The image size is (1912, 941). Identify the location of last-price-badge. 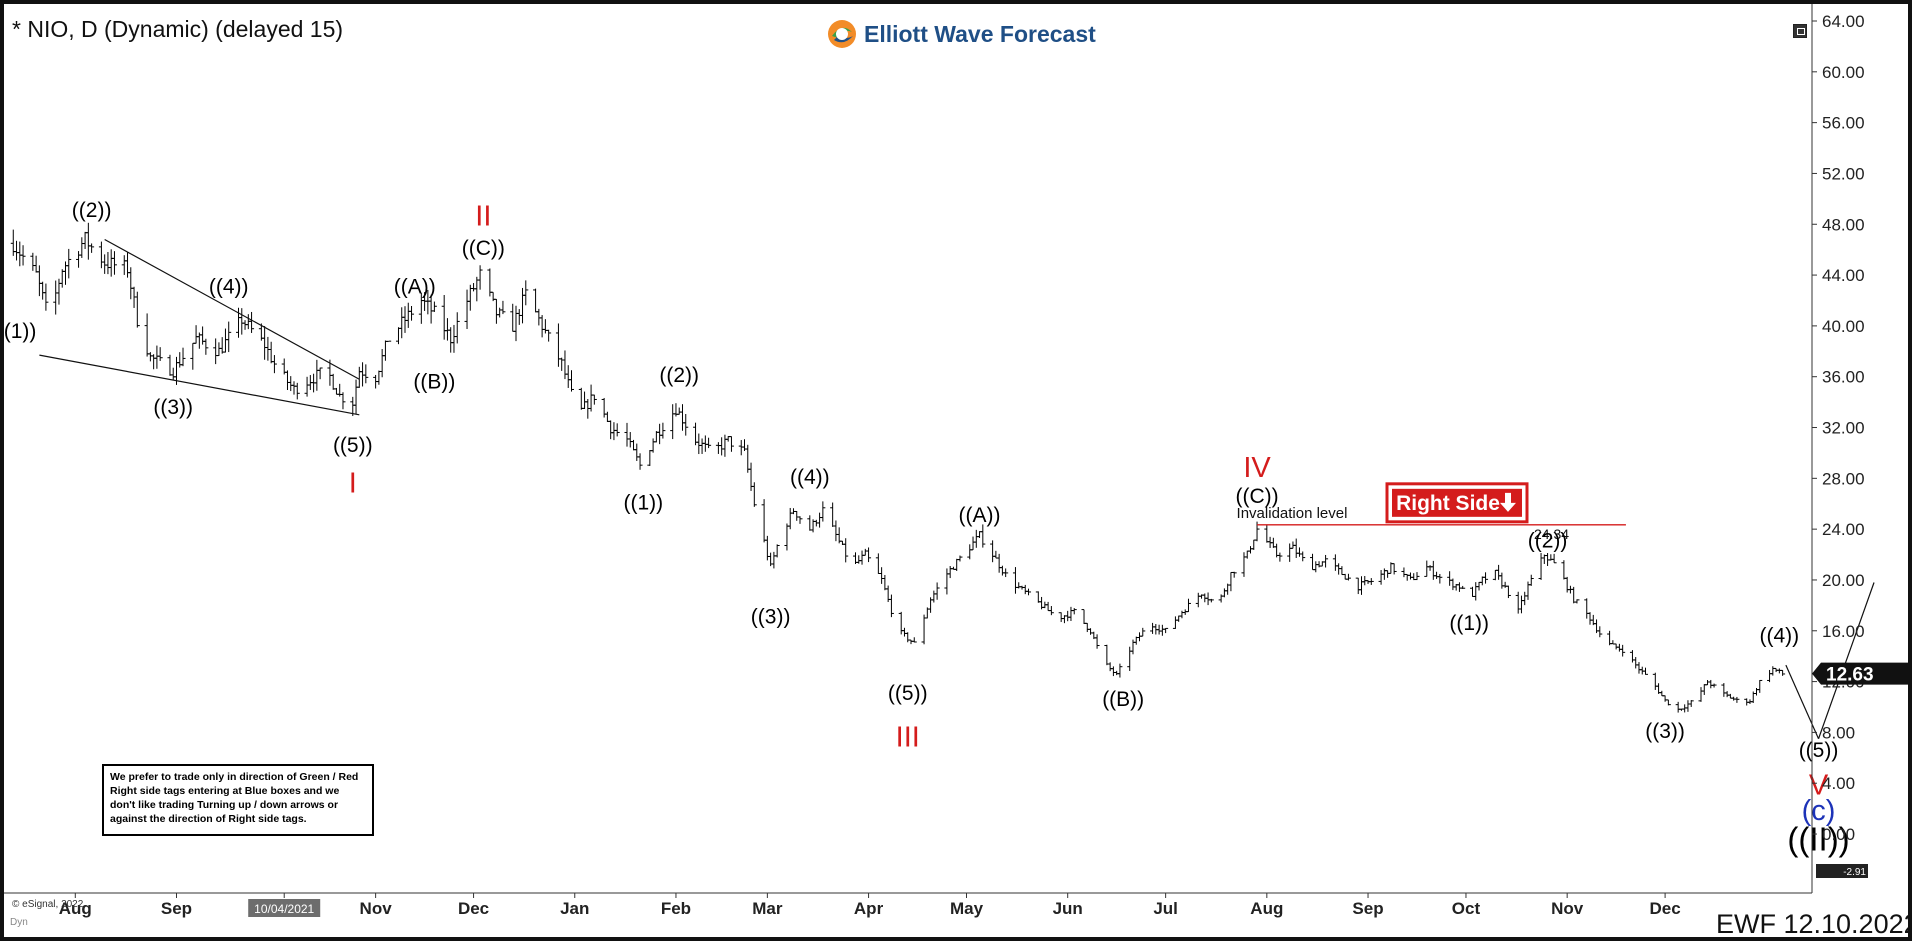
(1860, 673).